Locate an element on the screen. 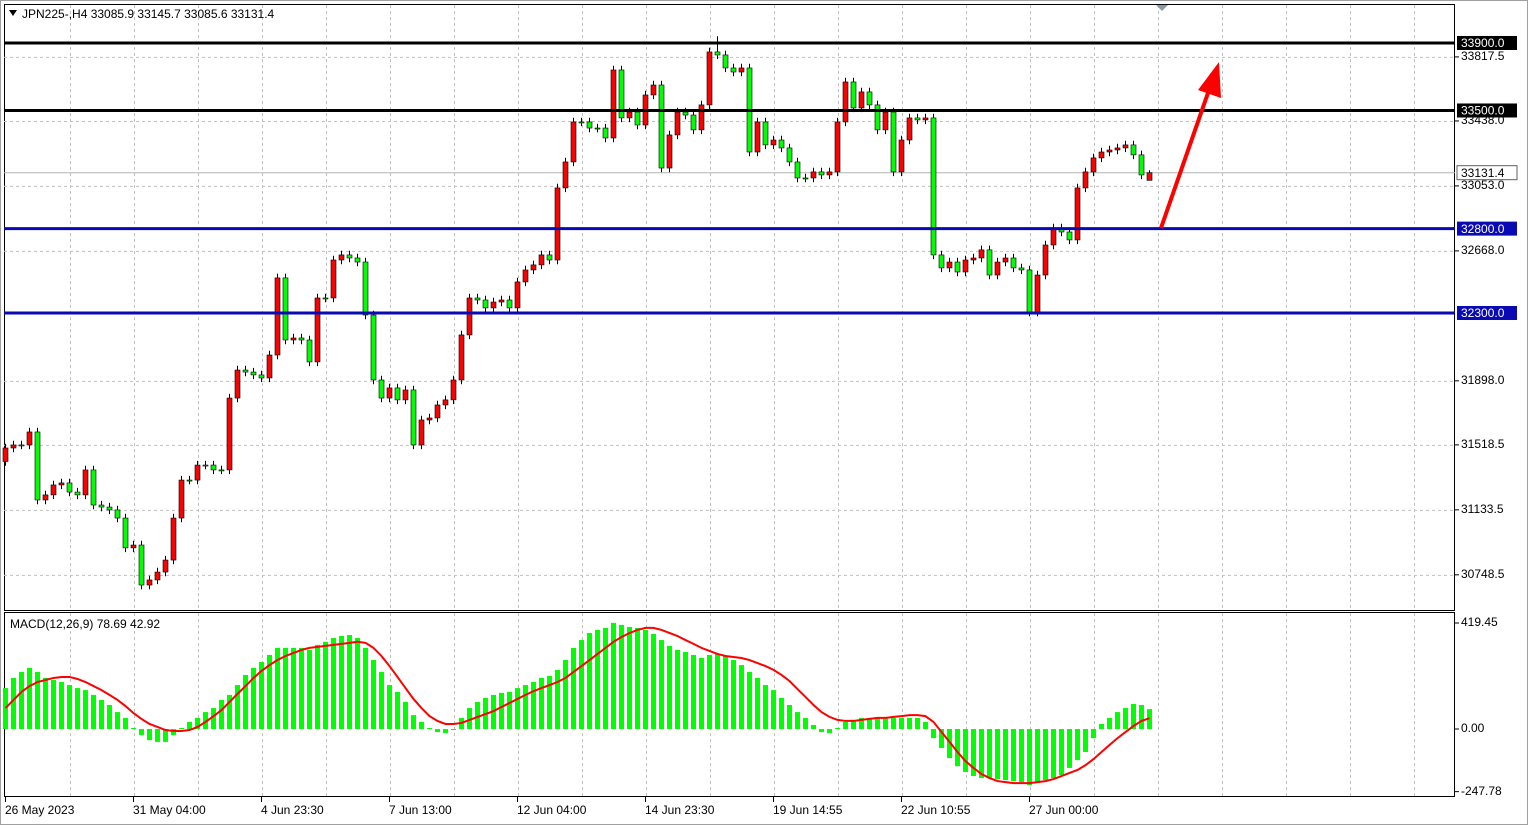 This screenshot has width=1528, height=825. arrow-head is located at coordinates (1209, 80).